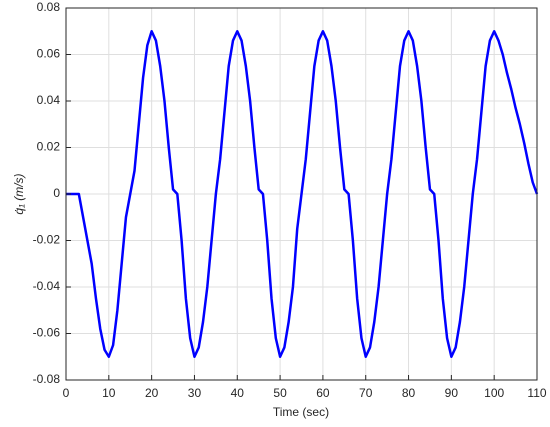  What do you see at coordinates (49, 100) in the screenshot?
I see `y-tick-label: 0.04` at bounding box center [49, 100].